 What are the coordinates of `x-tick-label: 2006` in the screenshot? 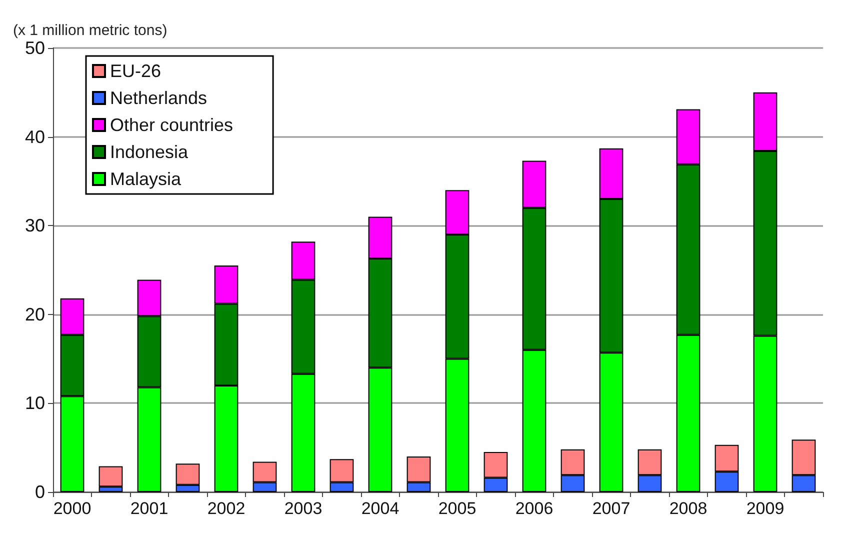 It's located at (534, 508).